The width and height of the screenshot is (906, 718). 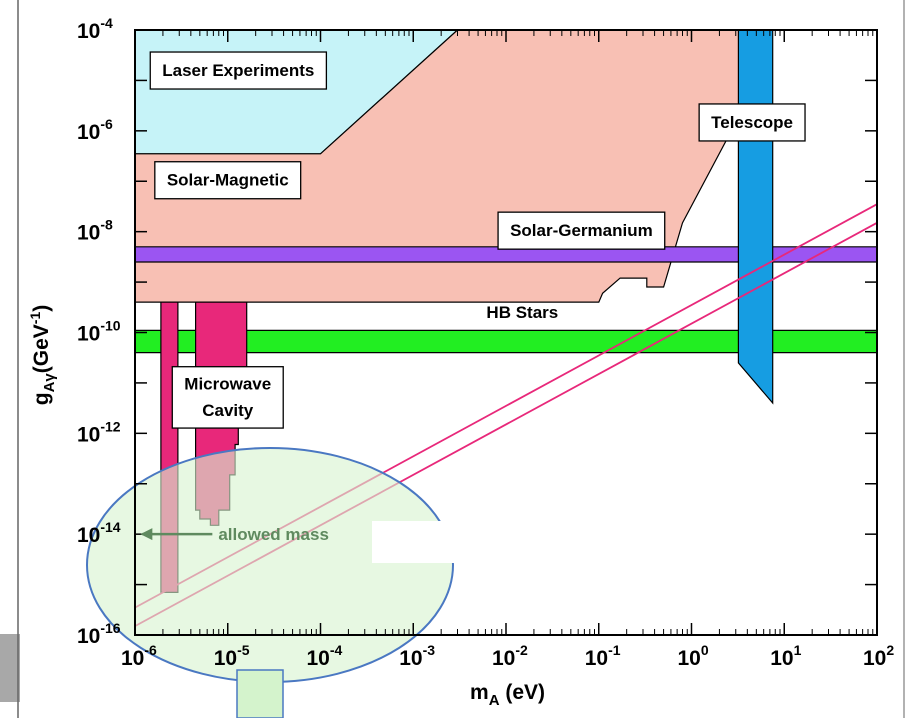 What do you see at coordinates (232, 656) in the screenshot?
I see `x-tick-label: 10⁻⁵` at bounding box center [232, 656].